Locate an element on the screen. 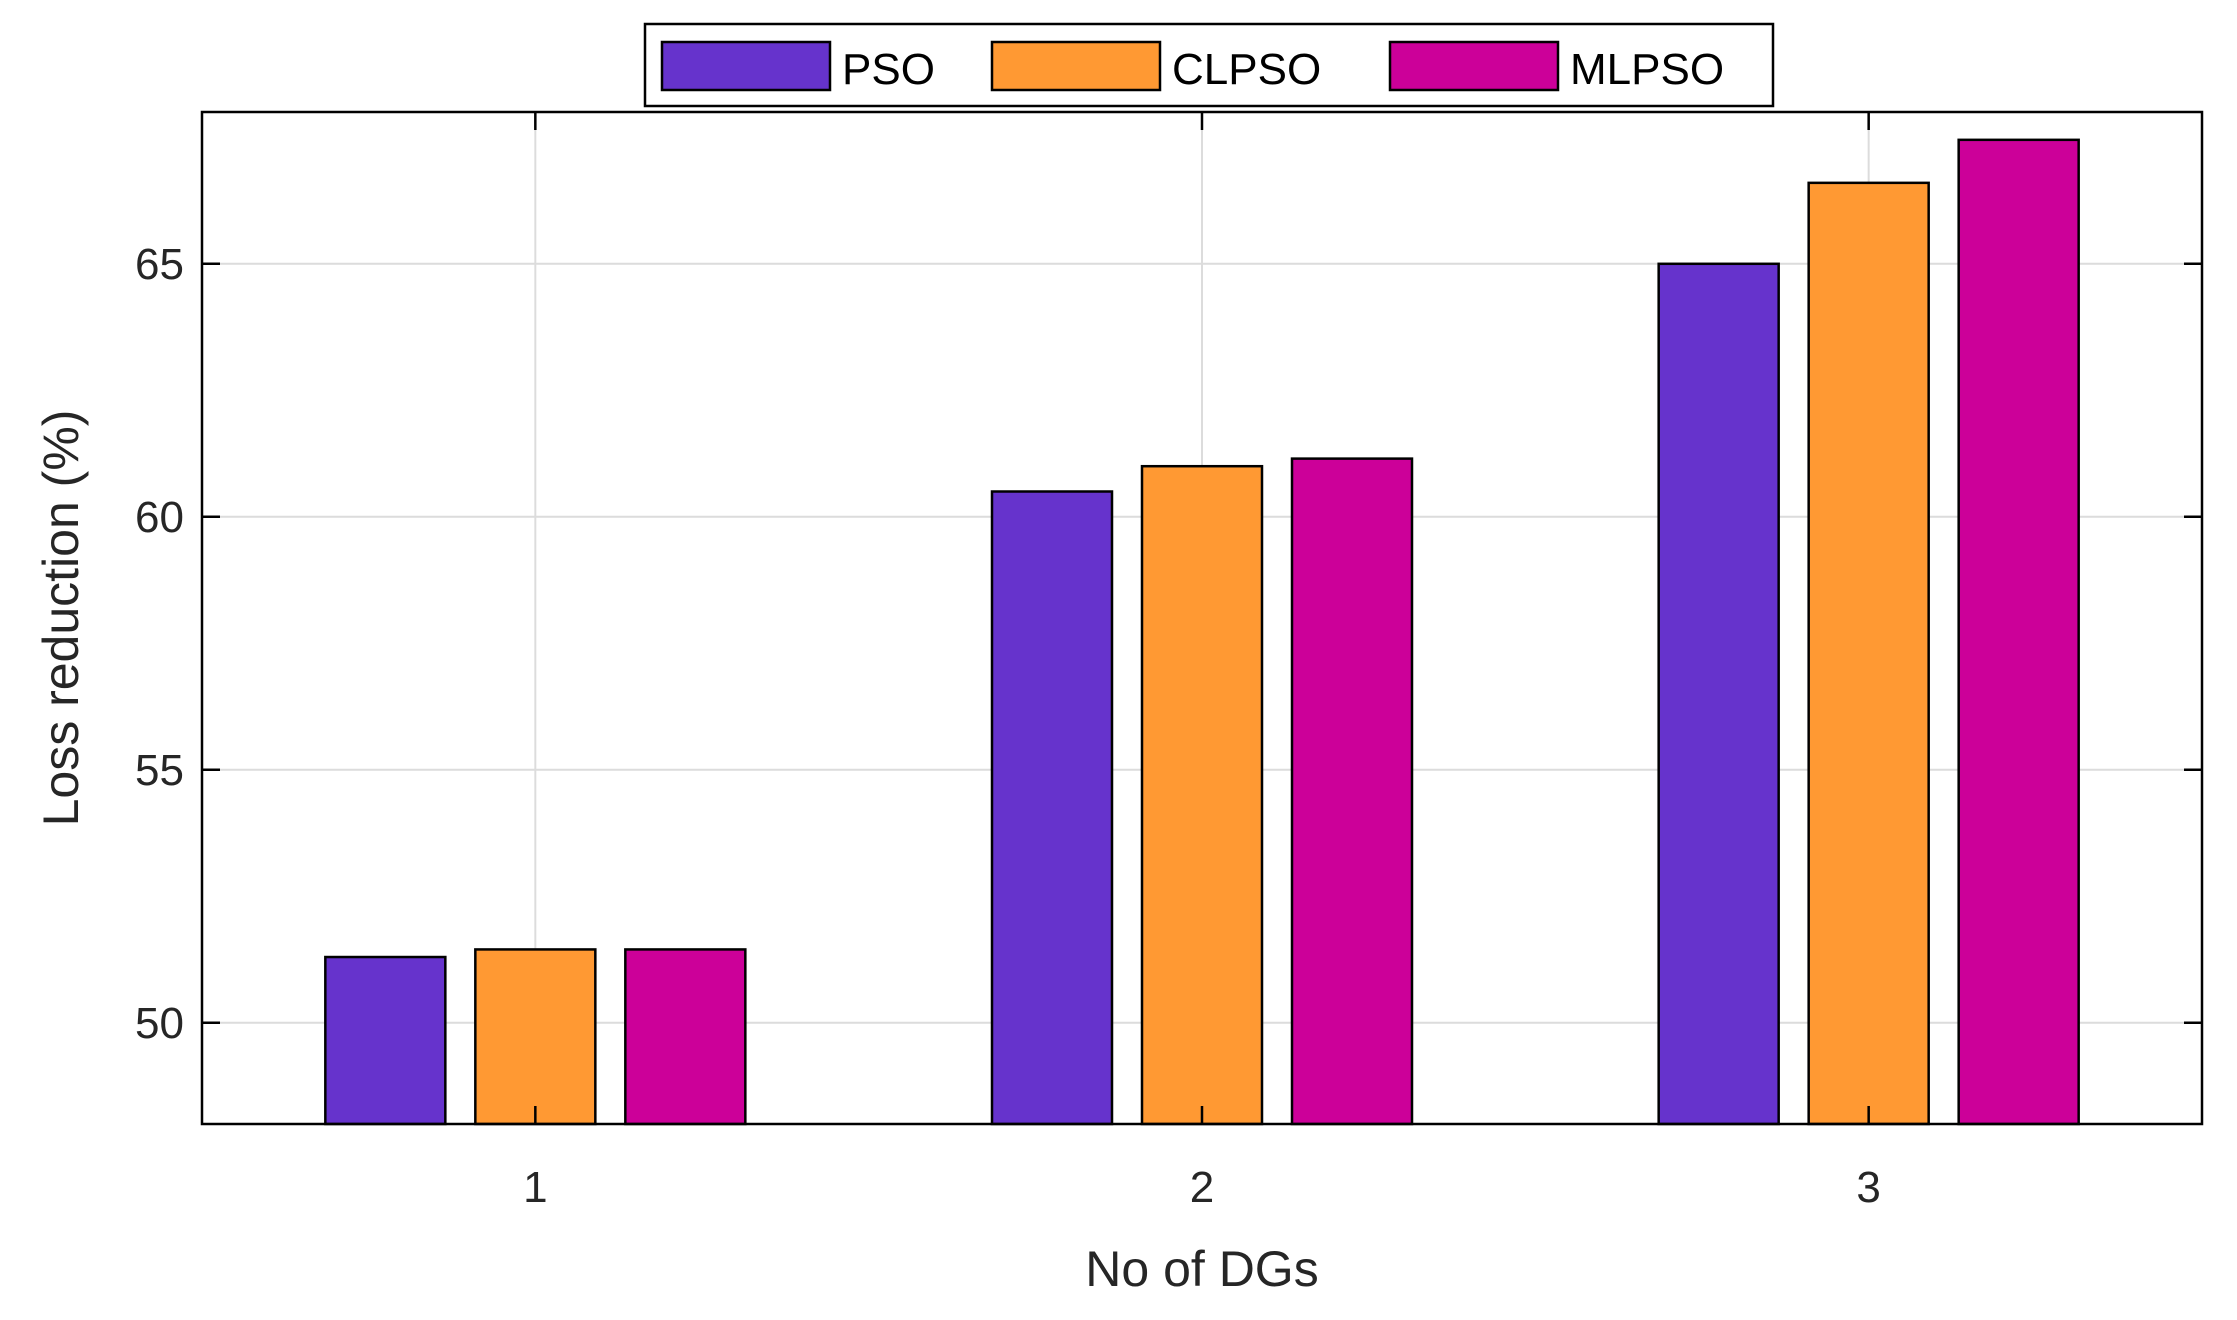 This screenshot has height=1320, width=2237. legend-label-clpso: CLPSO is located at coordinates (1246, 69).